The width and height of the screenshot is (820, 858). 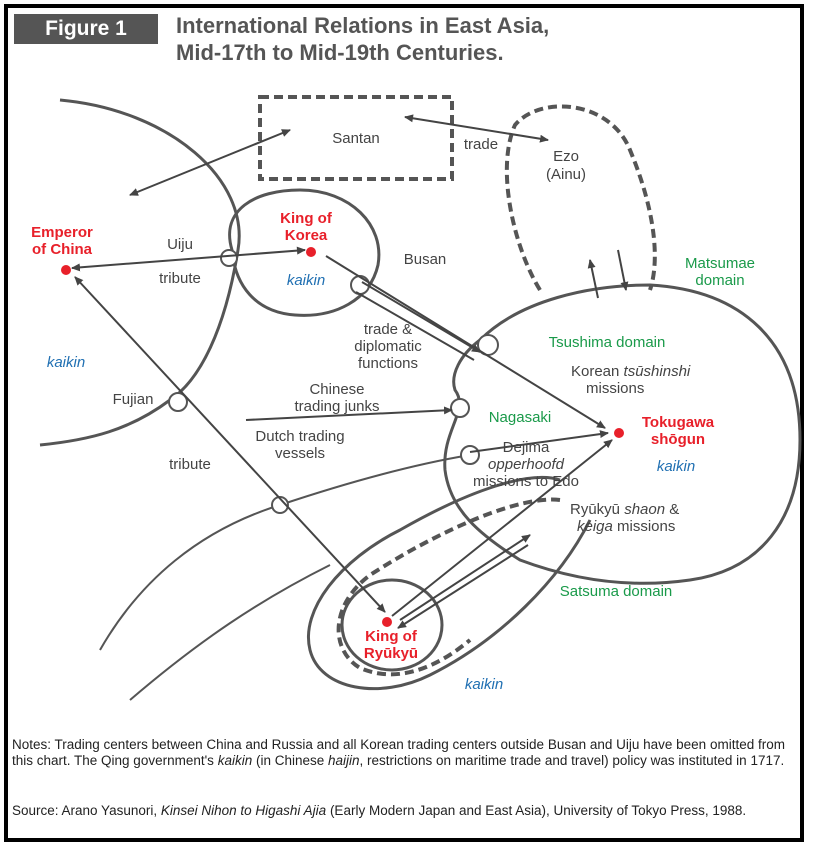 I want to click on dejima-label-2: opperhoofd, so click(x=526, y=464).